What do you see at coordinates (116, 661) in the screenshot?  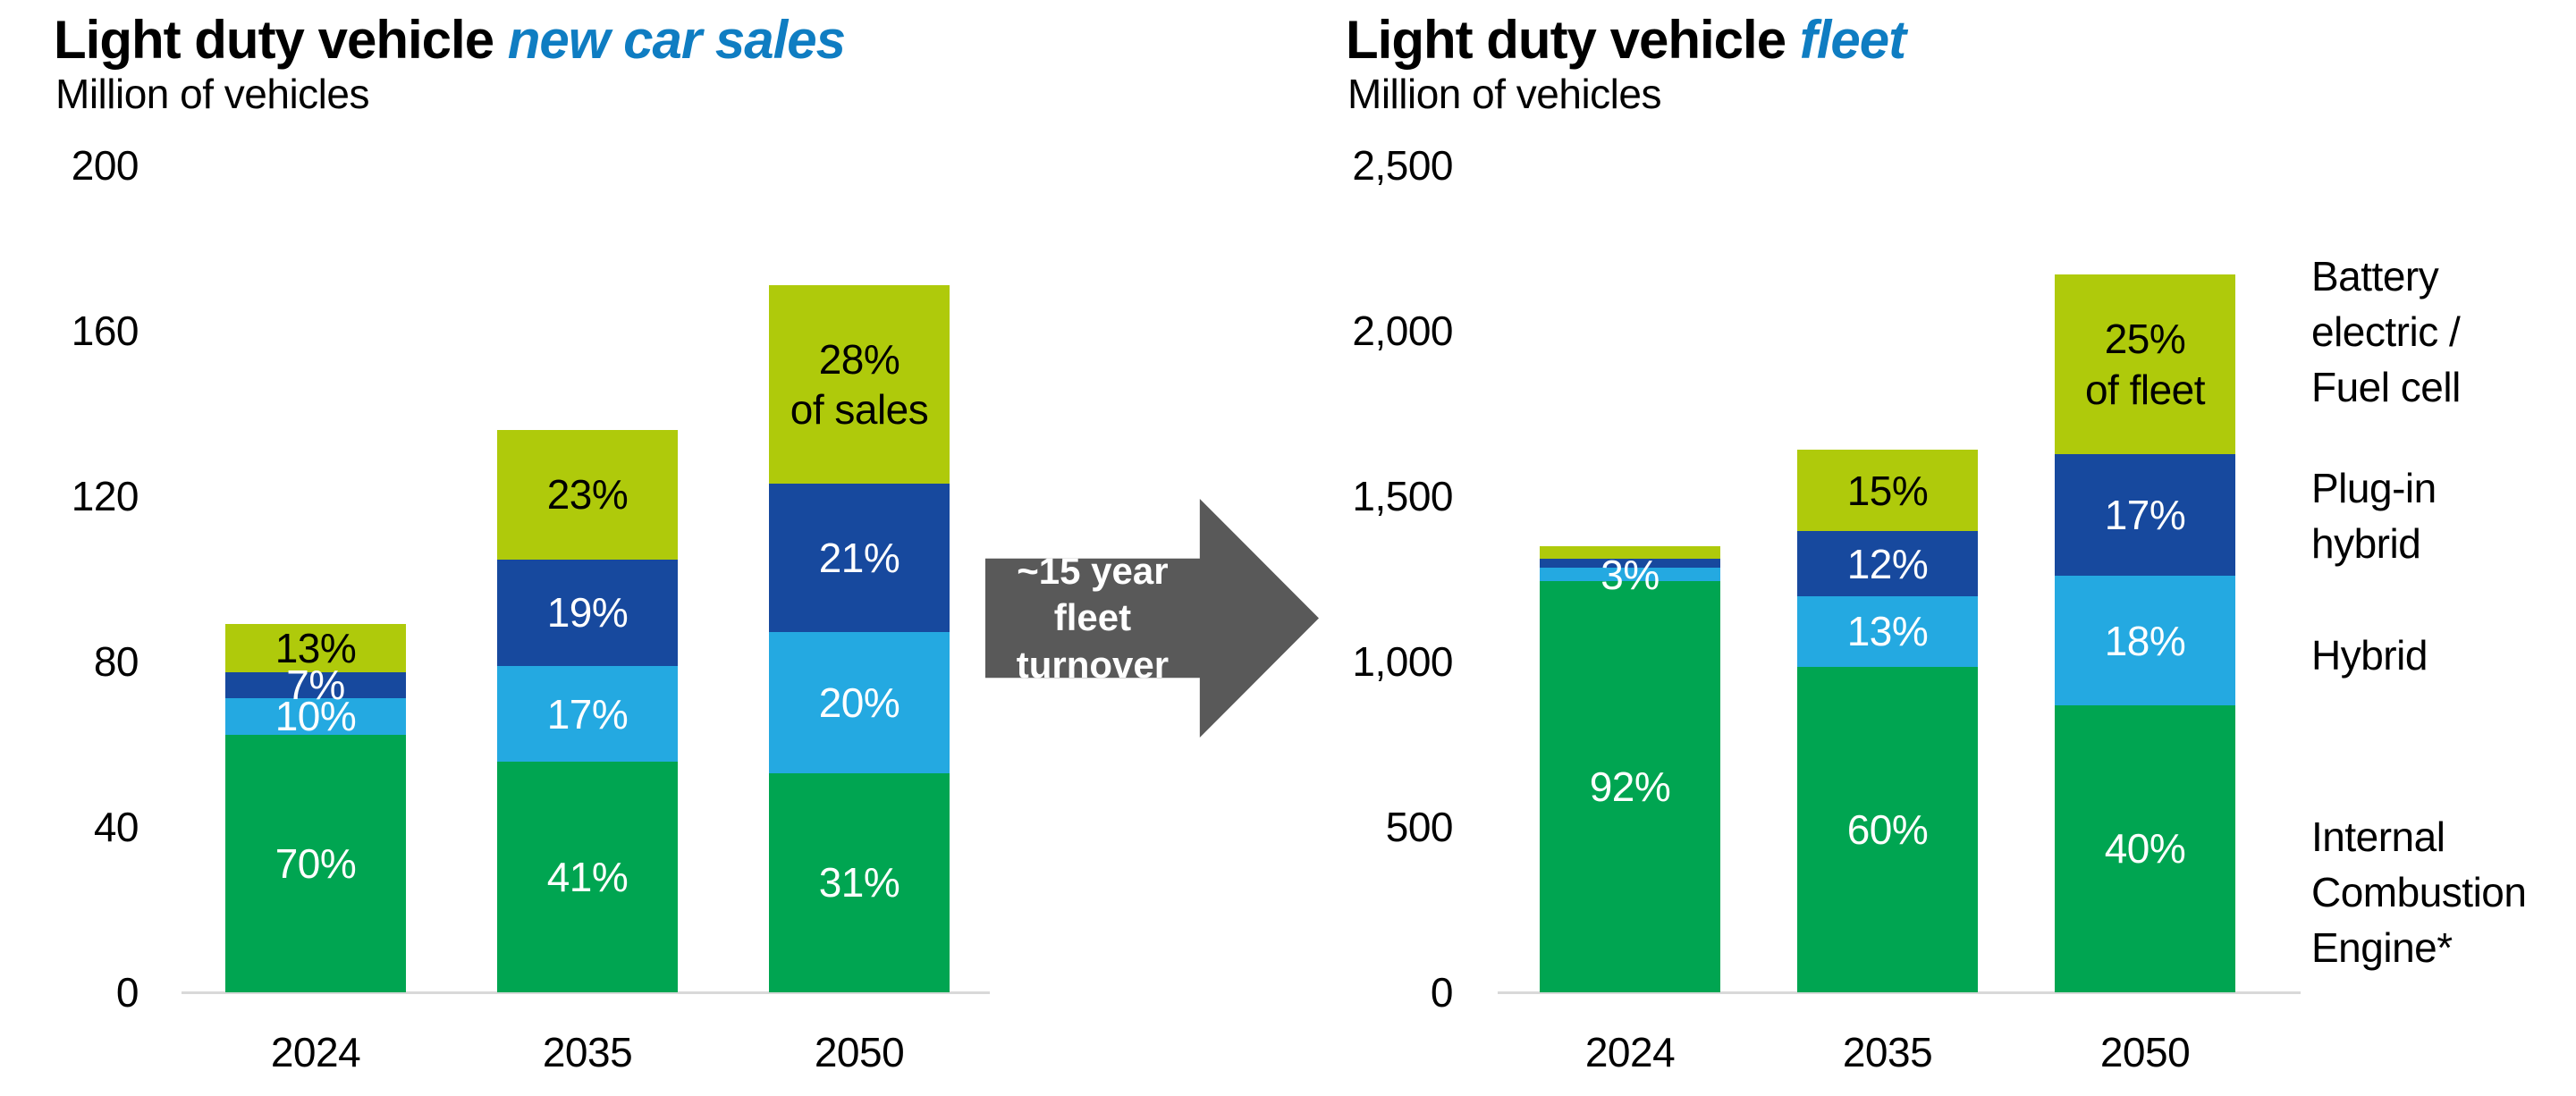 I see `y-axis-tick: 80` at bounding box center [116, 661].